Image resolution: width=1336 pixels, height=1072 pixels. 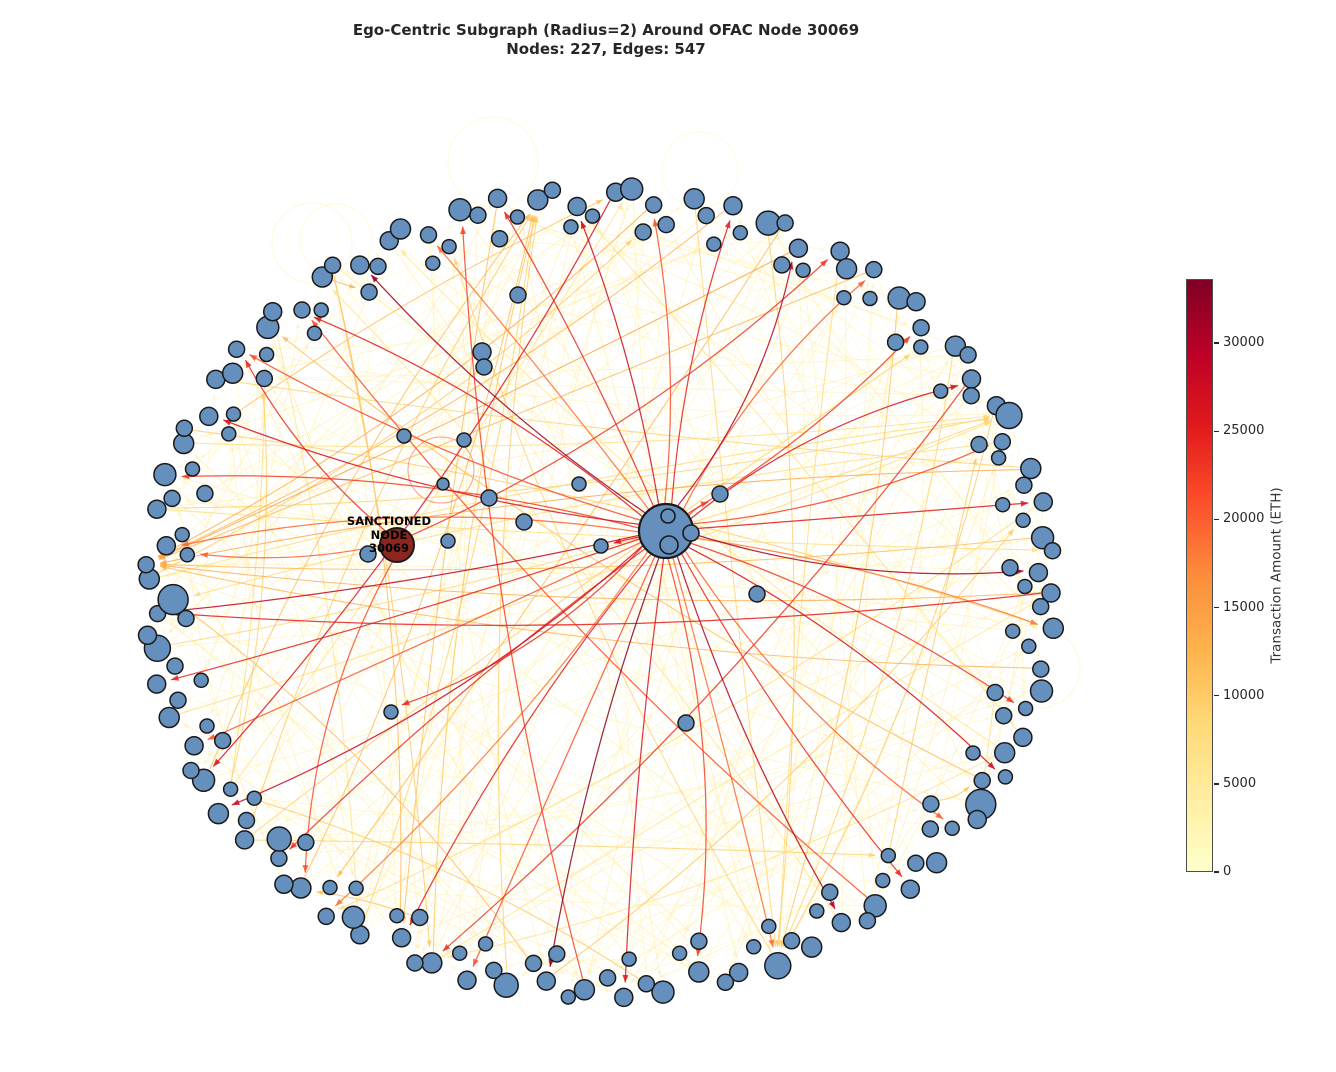 What do you see at coordinates (1199, 575) in the screenshot?
I see `colorbar` at bounding box center [1199, 575].